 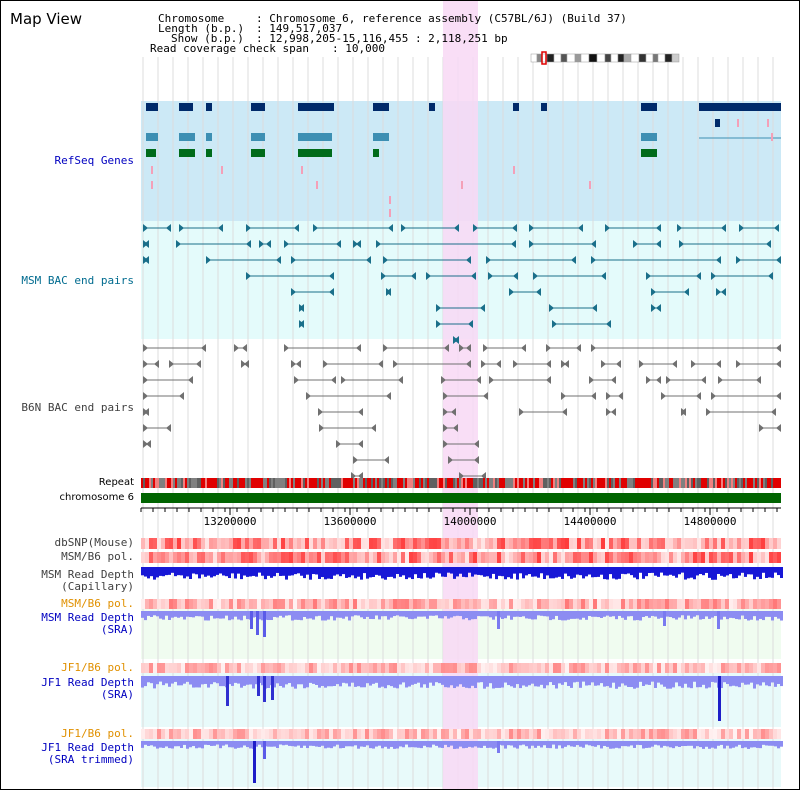 What do you see at coordinates (571, 58) in the screenshot?
I see `ideogram-band` at bounding box center [571, 58].